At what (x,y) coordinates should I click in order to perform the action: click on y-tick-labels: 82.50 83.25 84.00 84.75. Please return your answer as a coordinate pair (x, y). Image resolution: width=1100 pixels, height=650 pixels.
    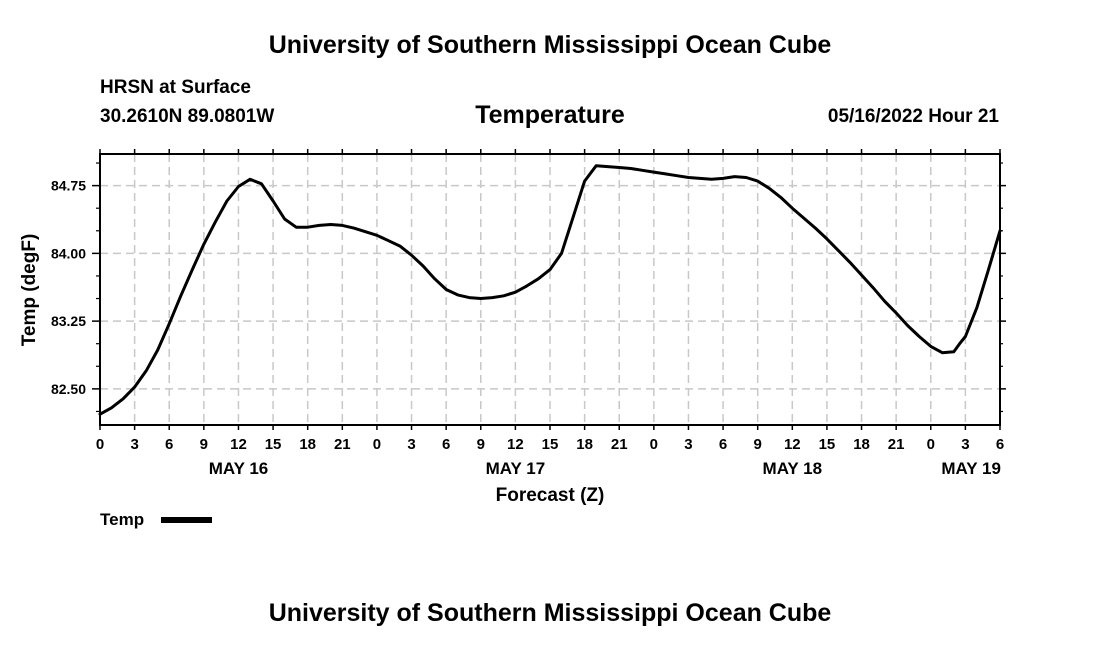
    Looking at the image, I should click on (68, 287).